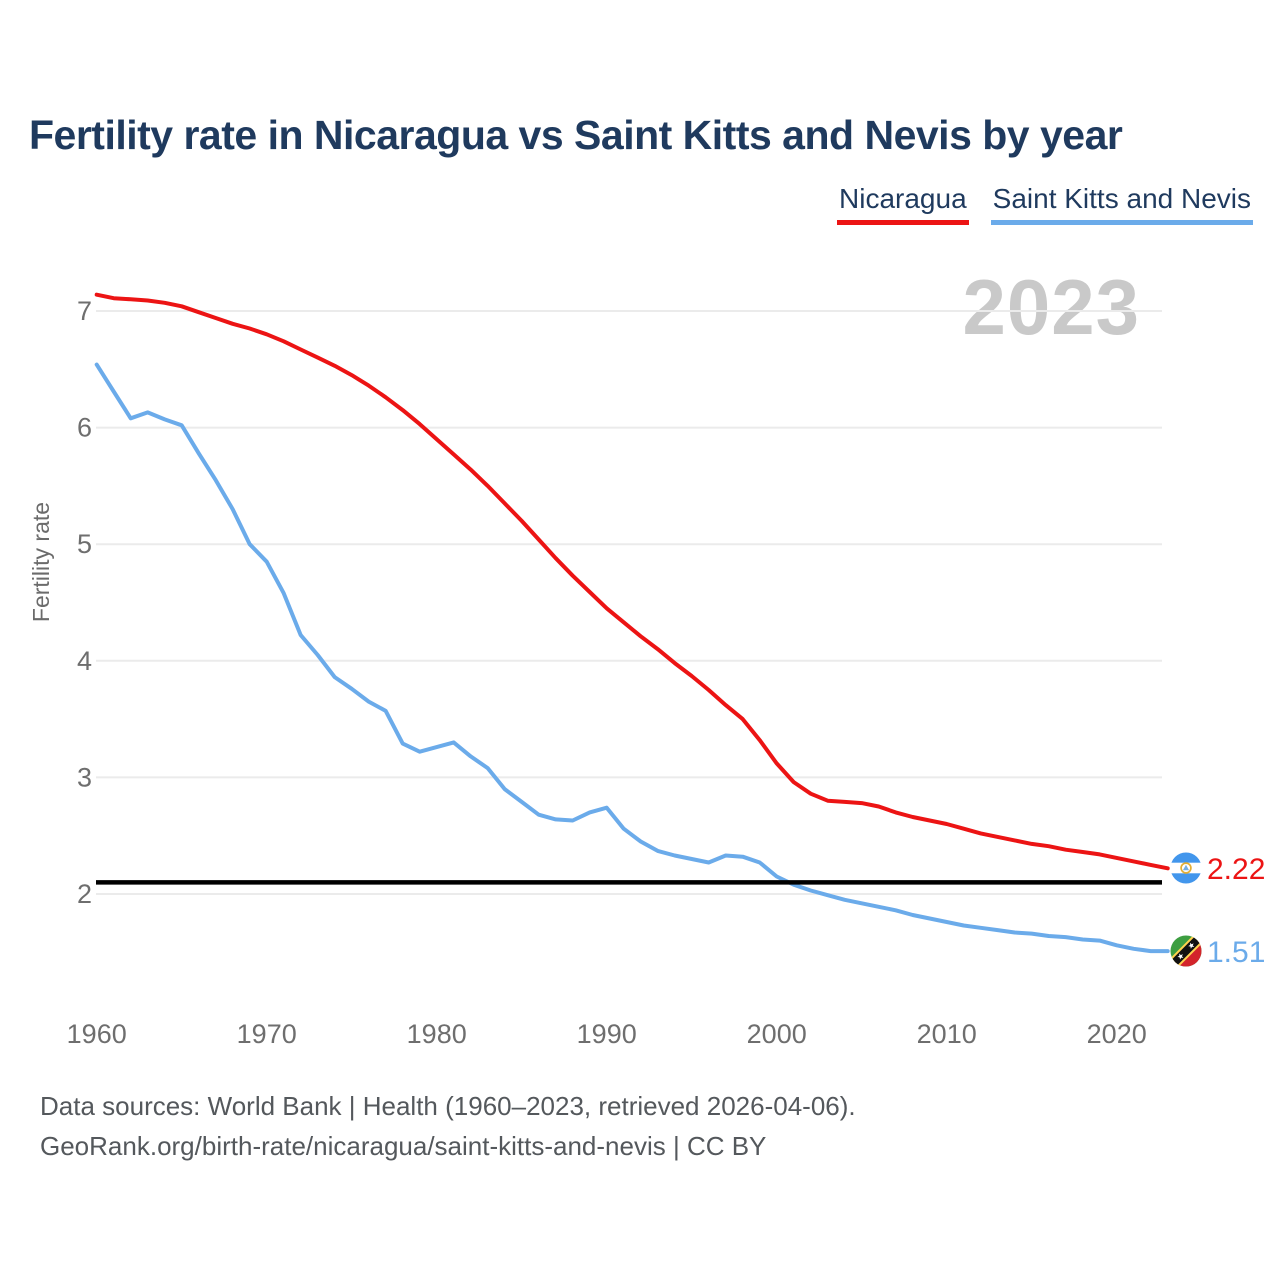 This screenshot has width=1280, height=1280. What do you see at coordinates (607, 1034) in the screenshot?
I see `x-tick-1990: 1990` at bounding box center [607, 1034].